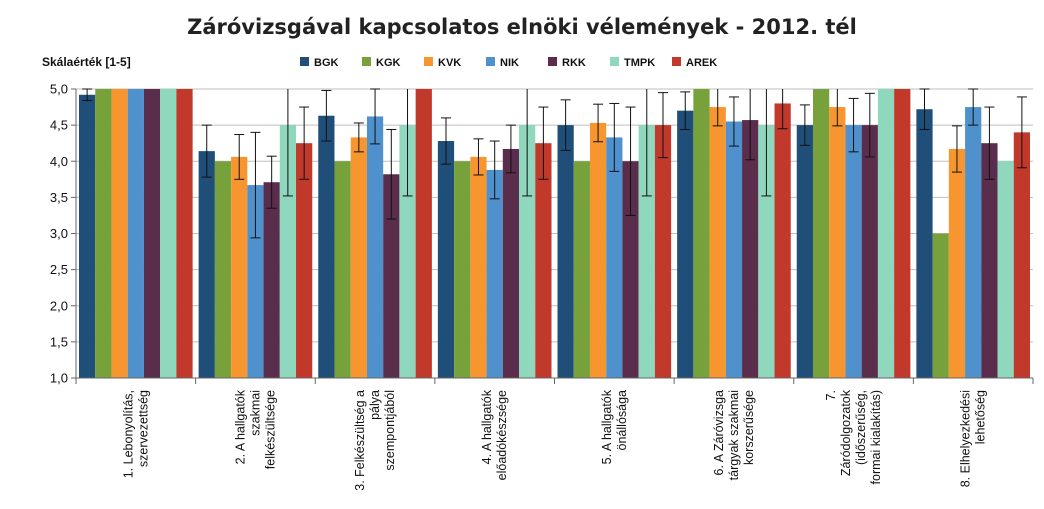 The width and height of the screenshot is (1044, 509). What do you see at coordinates (59, 269) in the screenshot?
I see `y-tick-label: 2,5` at bounding box center [59, 269].